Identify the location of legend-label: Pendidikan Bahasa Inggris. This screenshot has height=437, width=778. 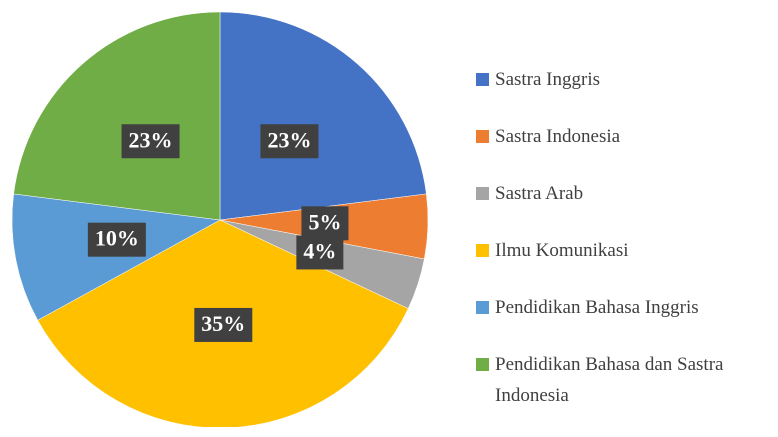
(597, 307).